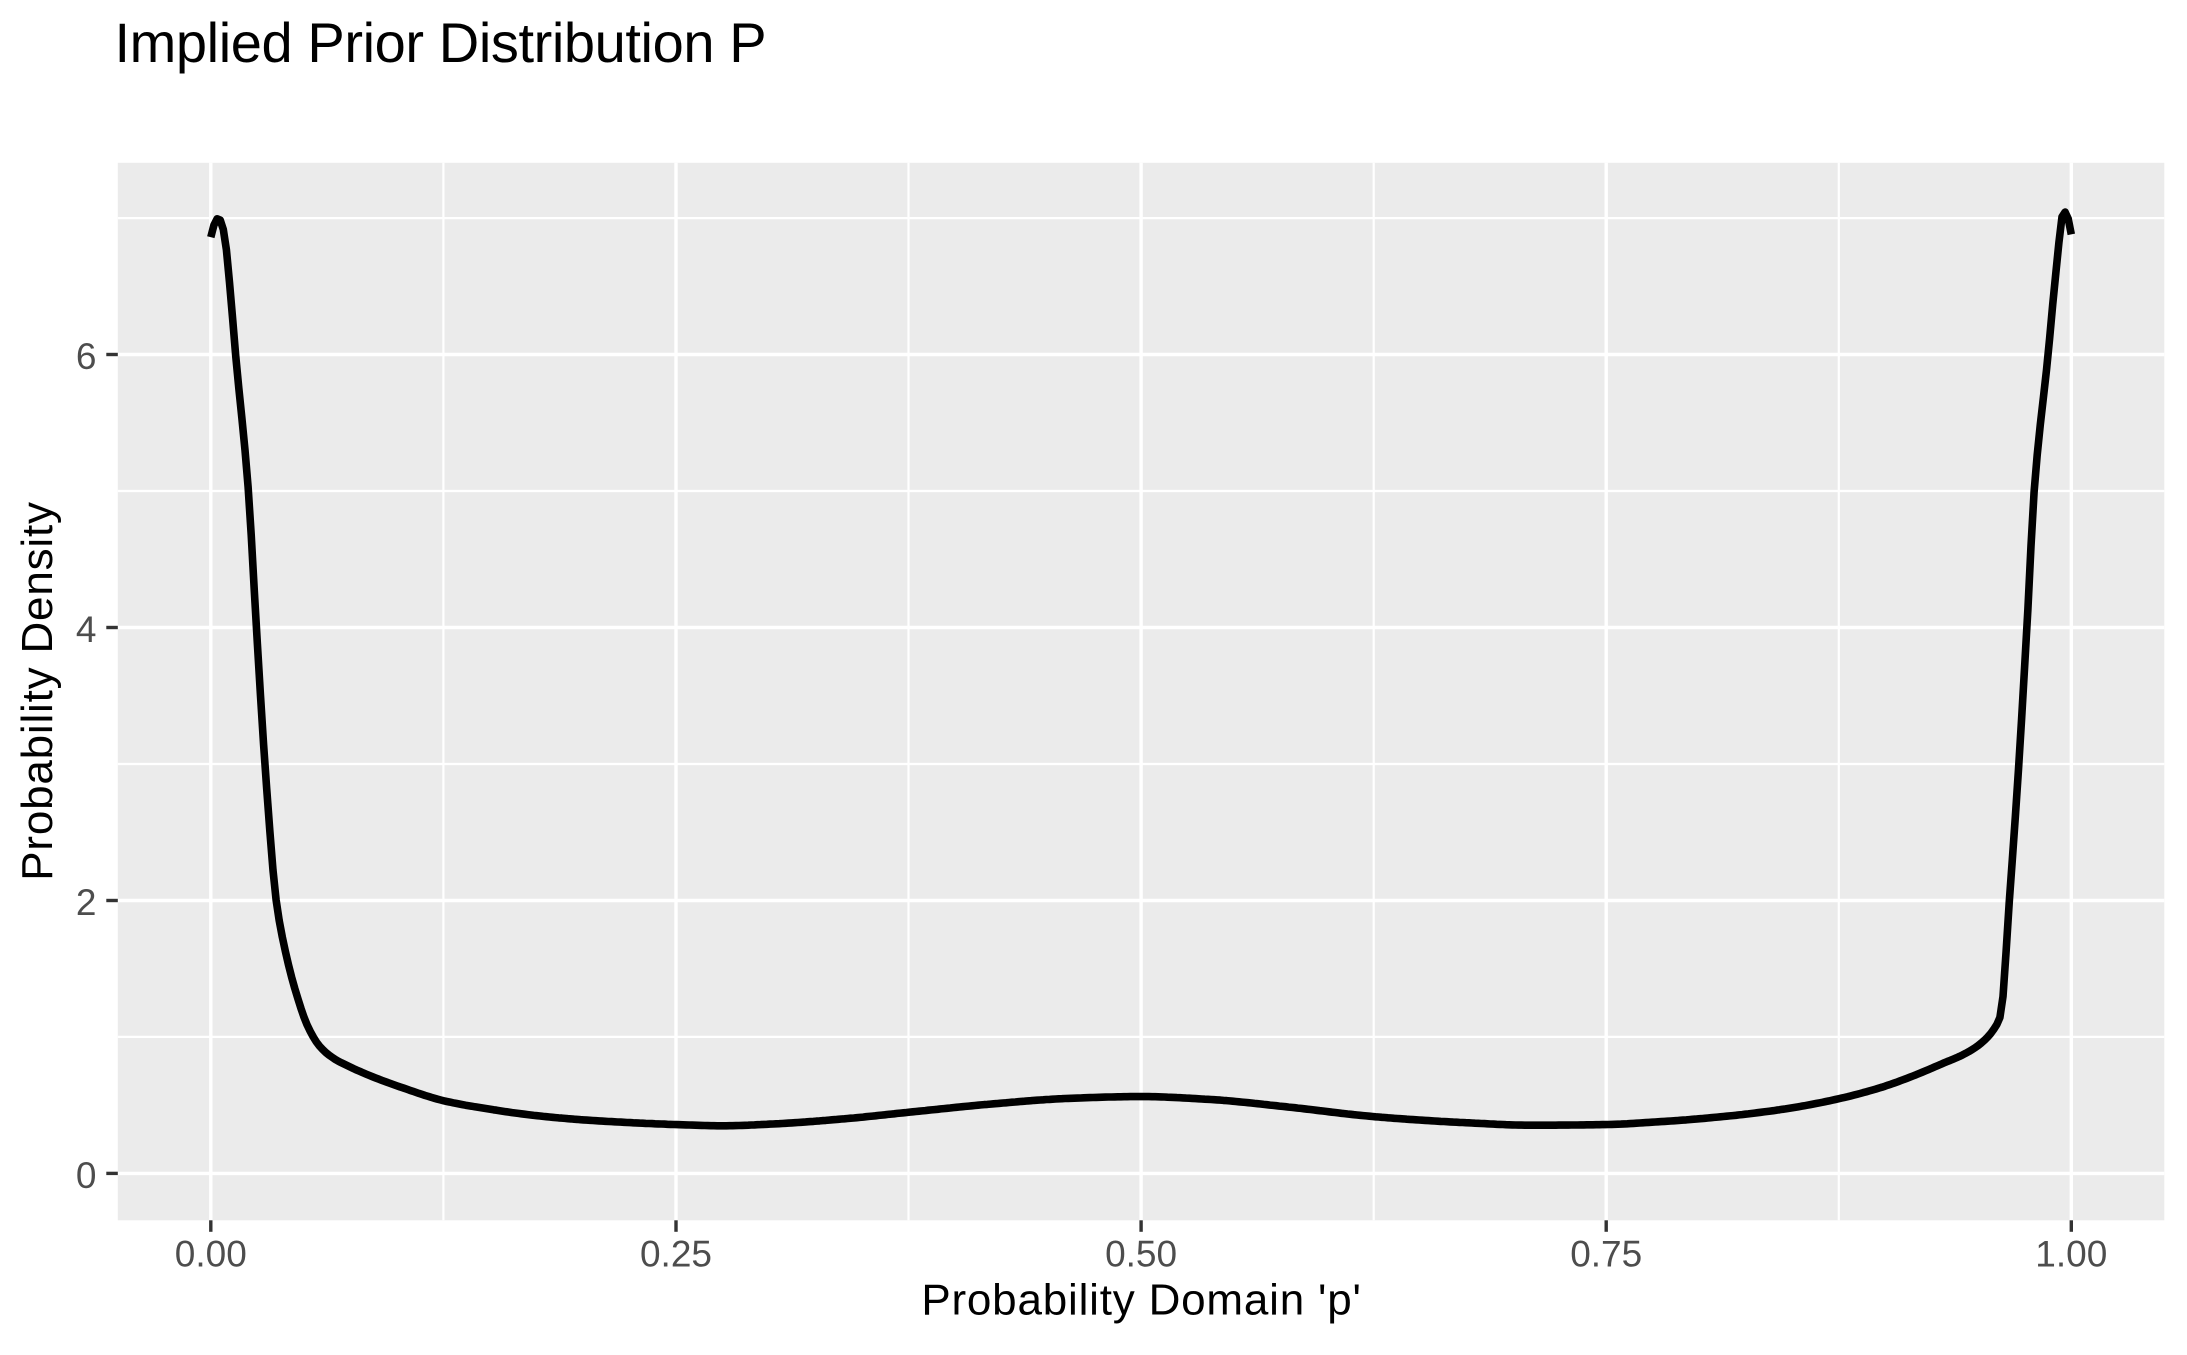 This screenshot has width=2187, height=1355. What do you see at coordinates (86, 356) in the screenshot?
I see `svg-text: 6` at bounding box center [86, 356].